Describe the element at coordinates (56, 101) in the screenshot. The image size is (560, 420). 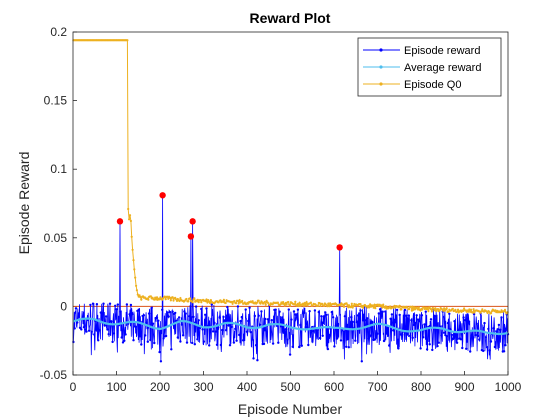
I see `y-tick-label: 0.15` at that location.